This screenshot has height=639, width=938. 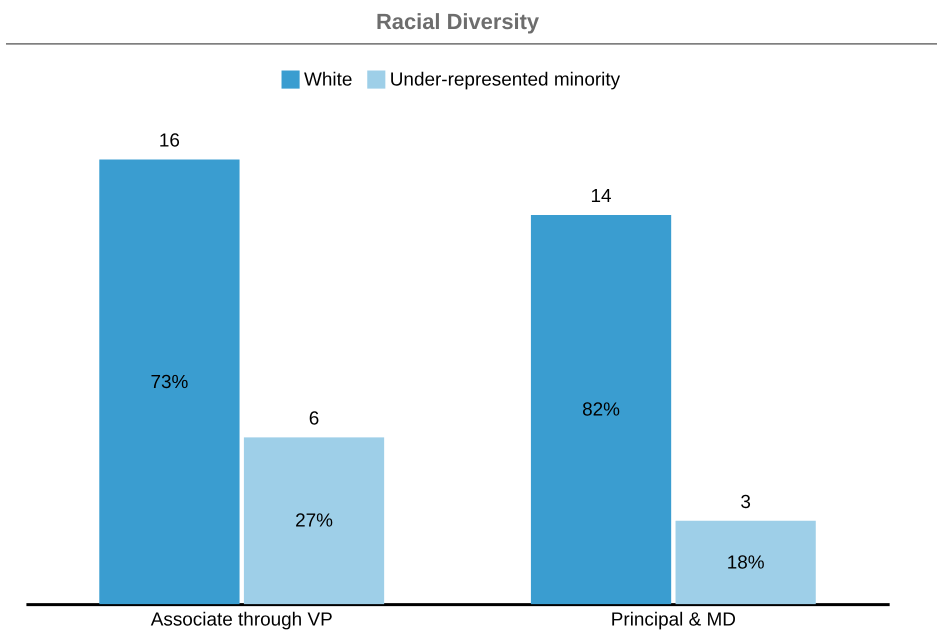 I want to click on data-label: 14, so click(x=601, y=197).